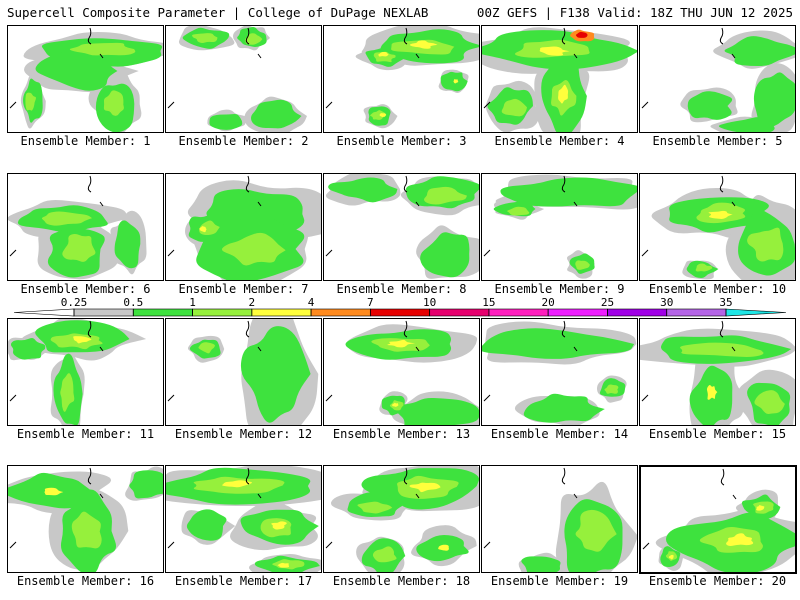 The height and width of the screenshot is (600, 800). What do you see at coordinates (488, 302) in the screenshot?
I see `colorbar-tick-label: 15` at bounding box center [488, 302].